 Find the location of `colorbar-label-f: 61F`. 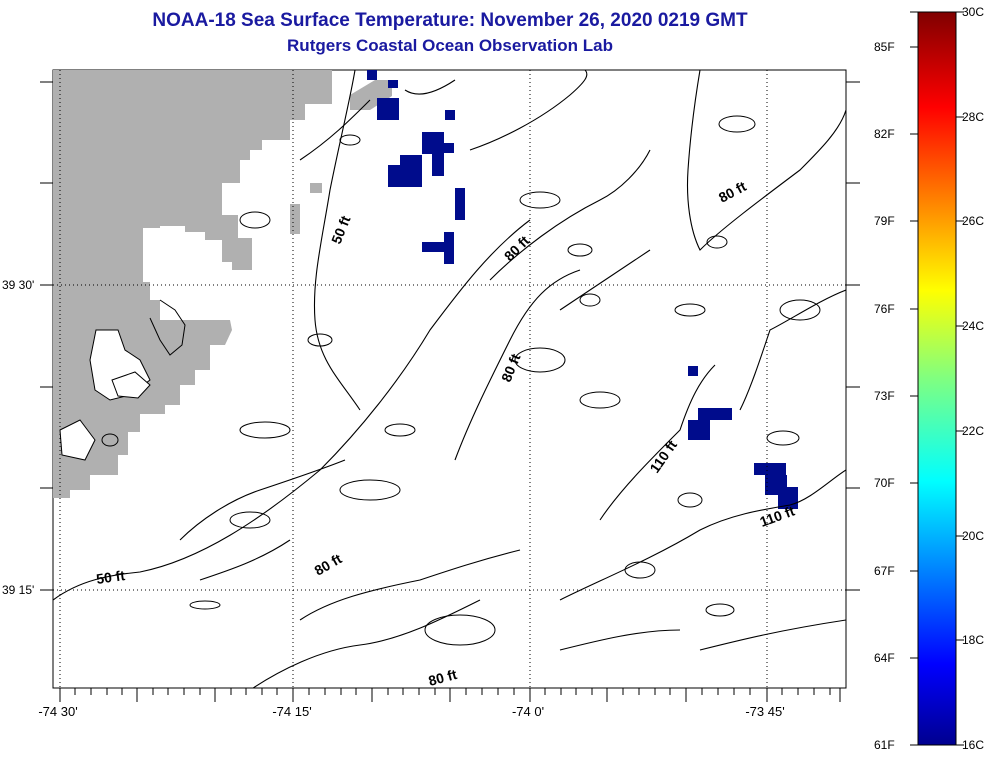

colorbar-label-f: 61F is located at coordinates (884, 745).